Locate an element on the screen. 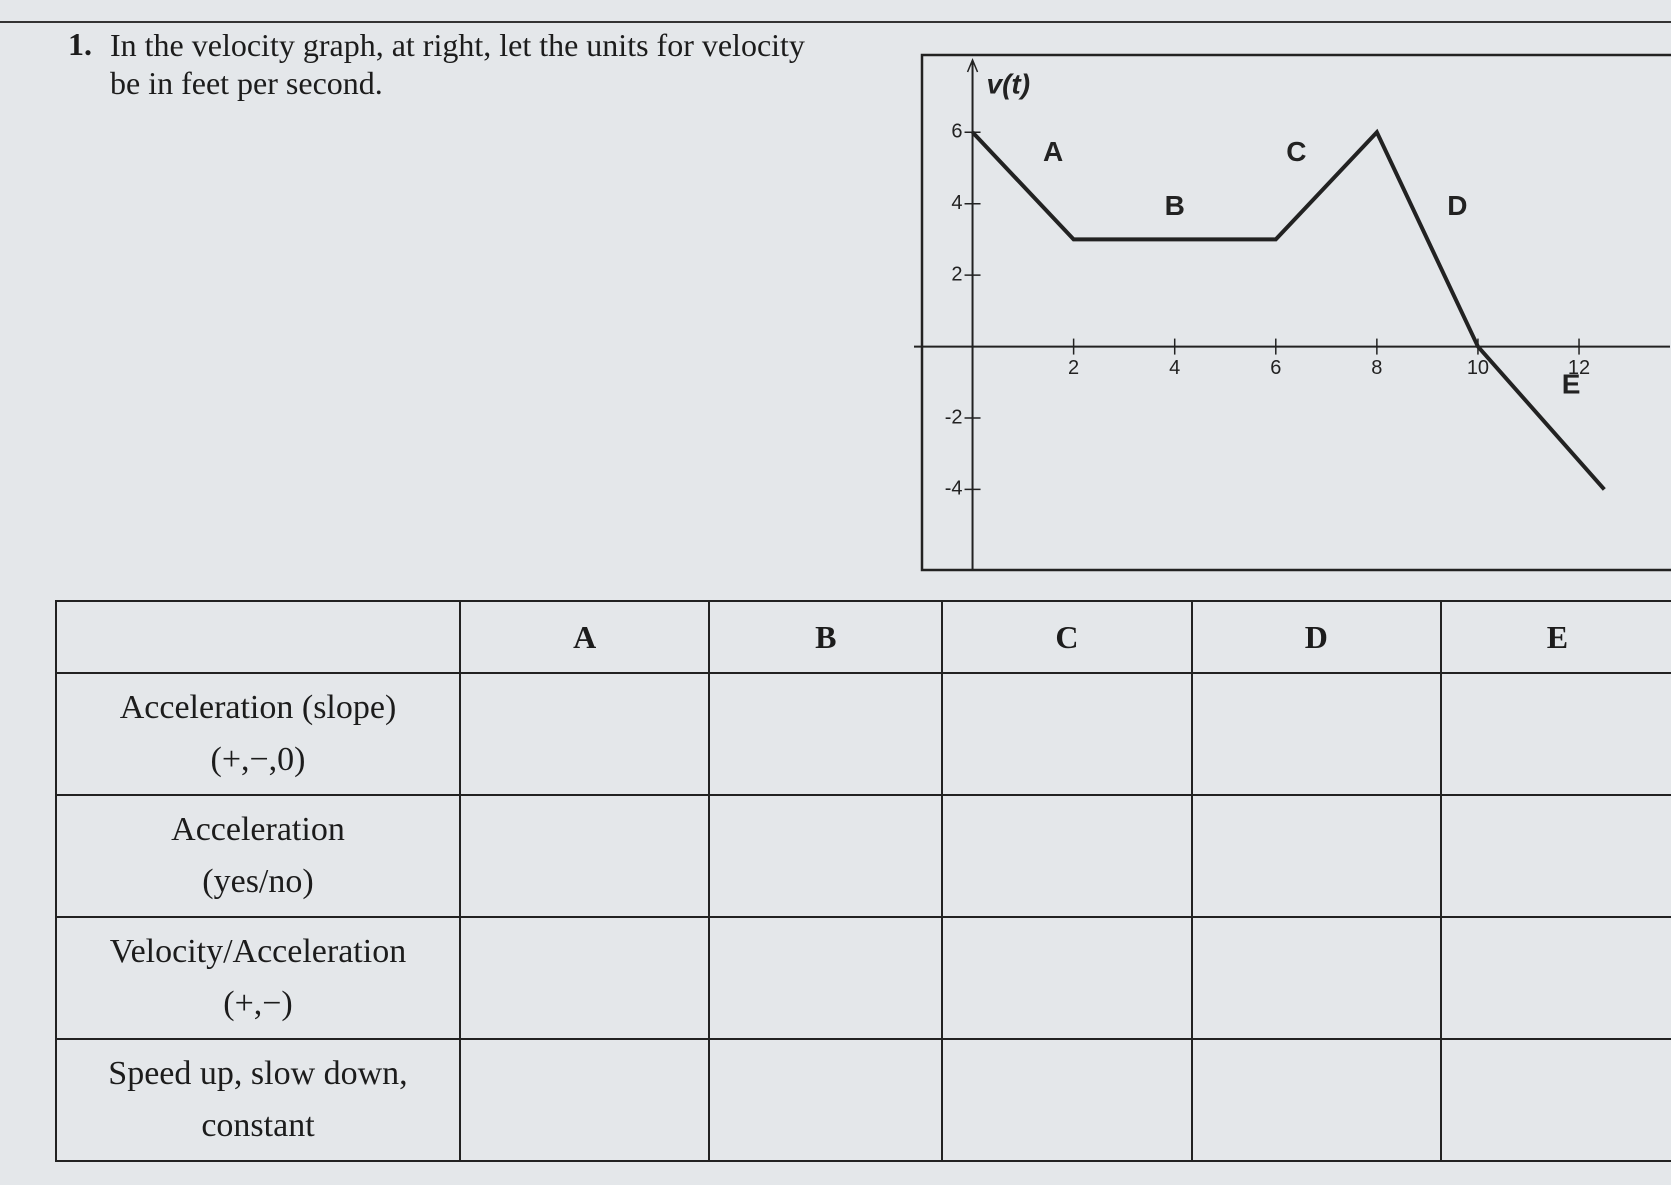  segment-label: A is located at coordinates (1053, 151).